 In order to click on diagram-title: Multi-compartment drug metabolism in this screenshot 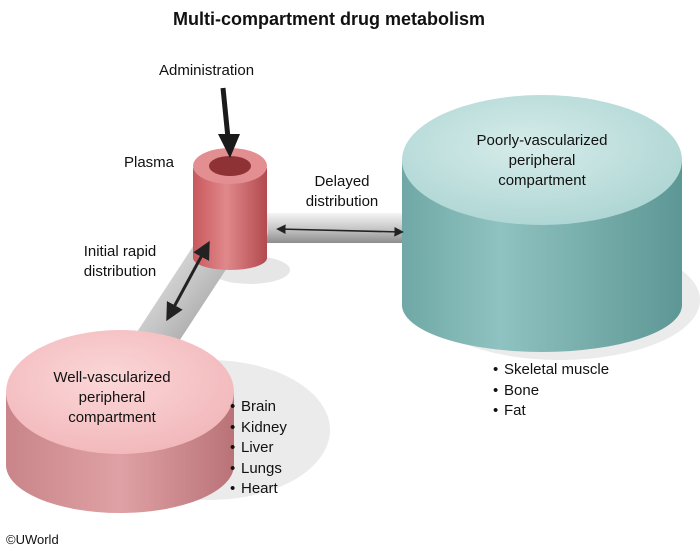, I will do `click(329, 19)`.